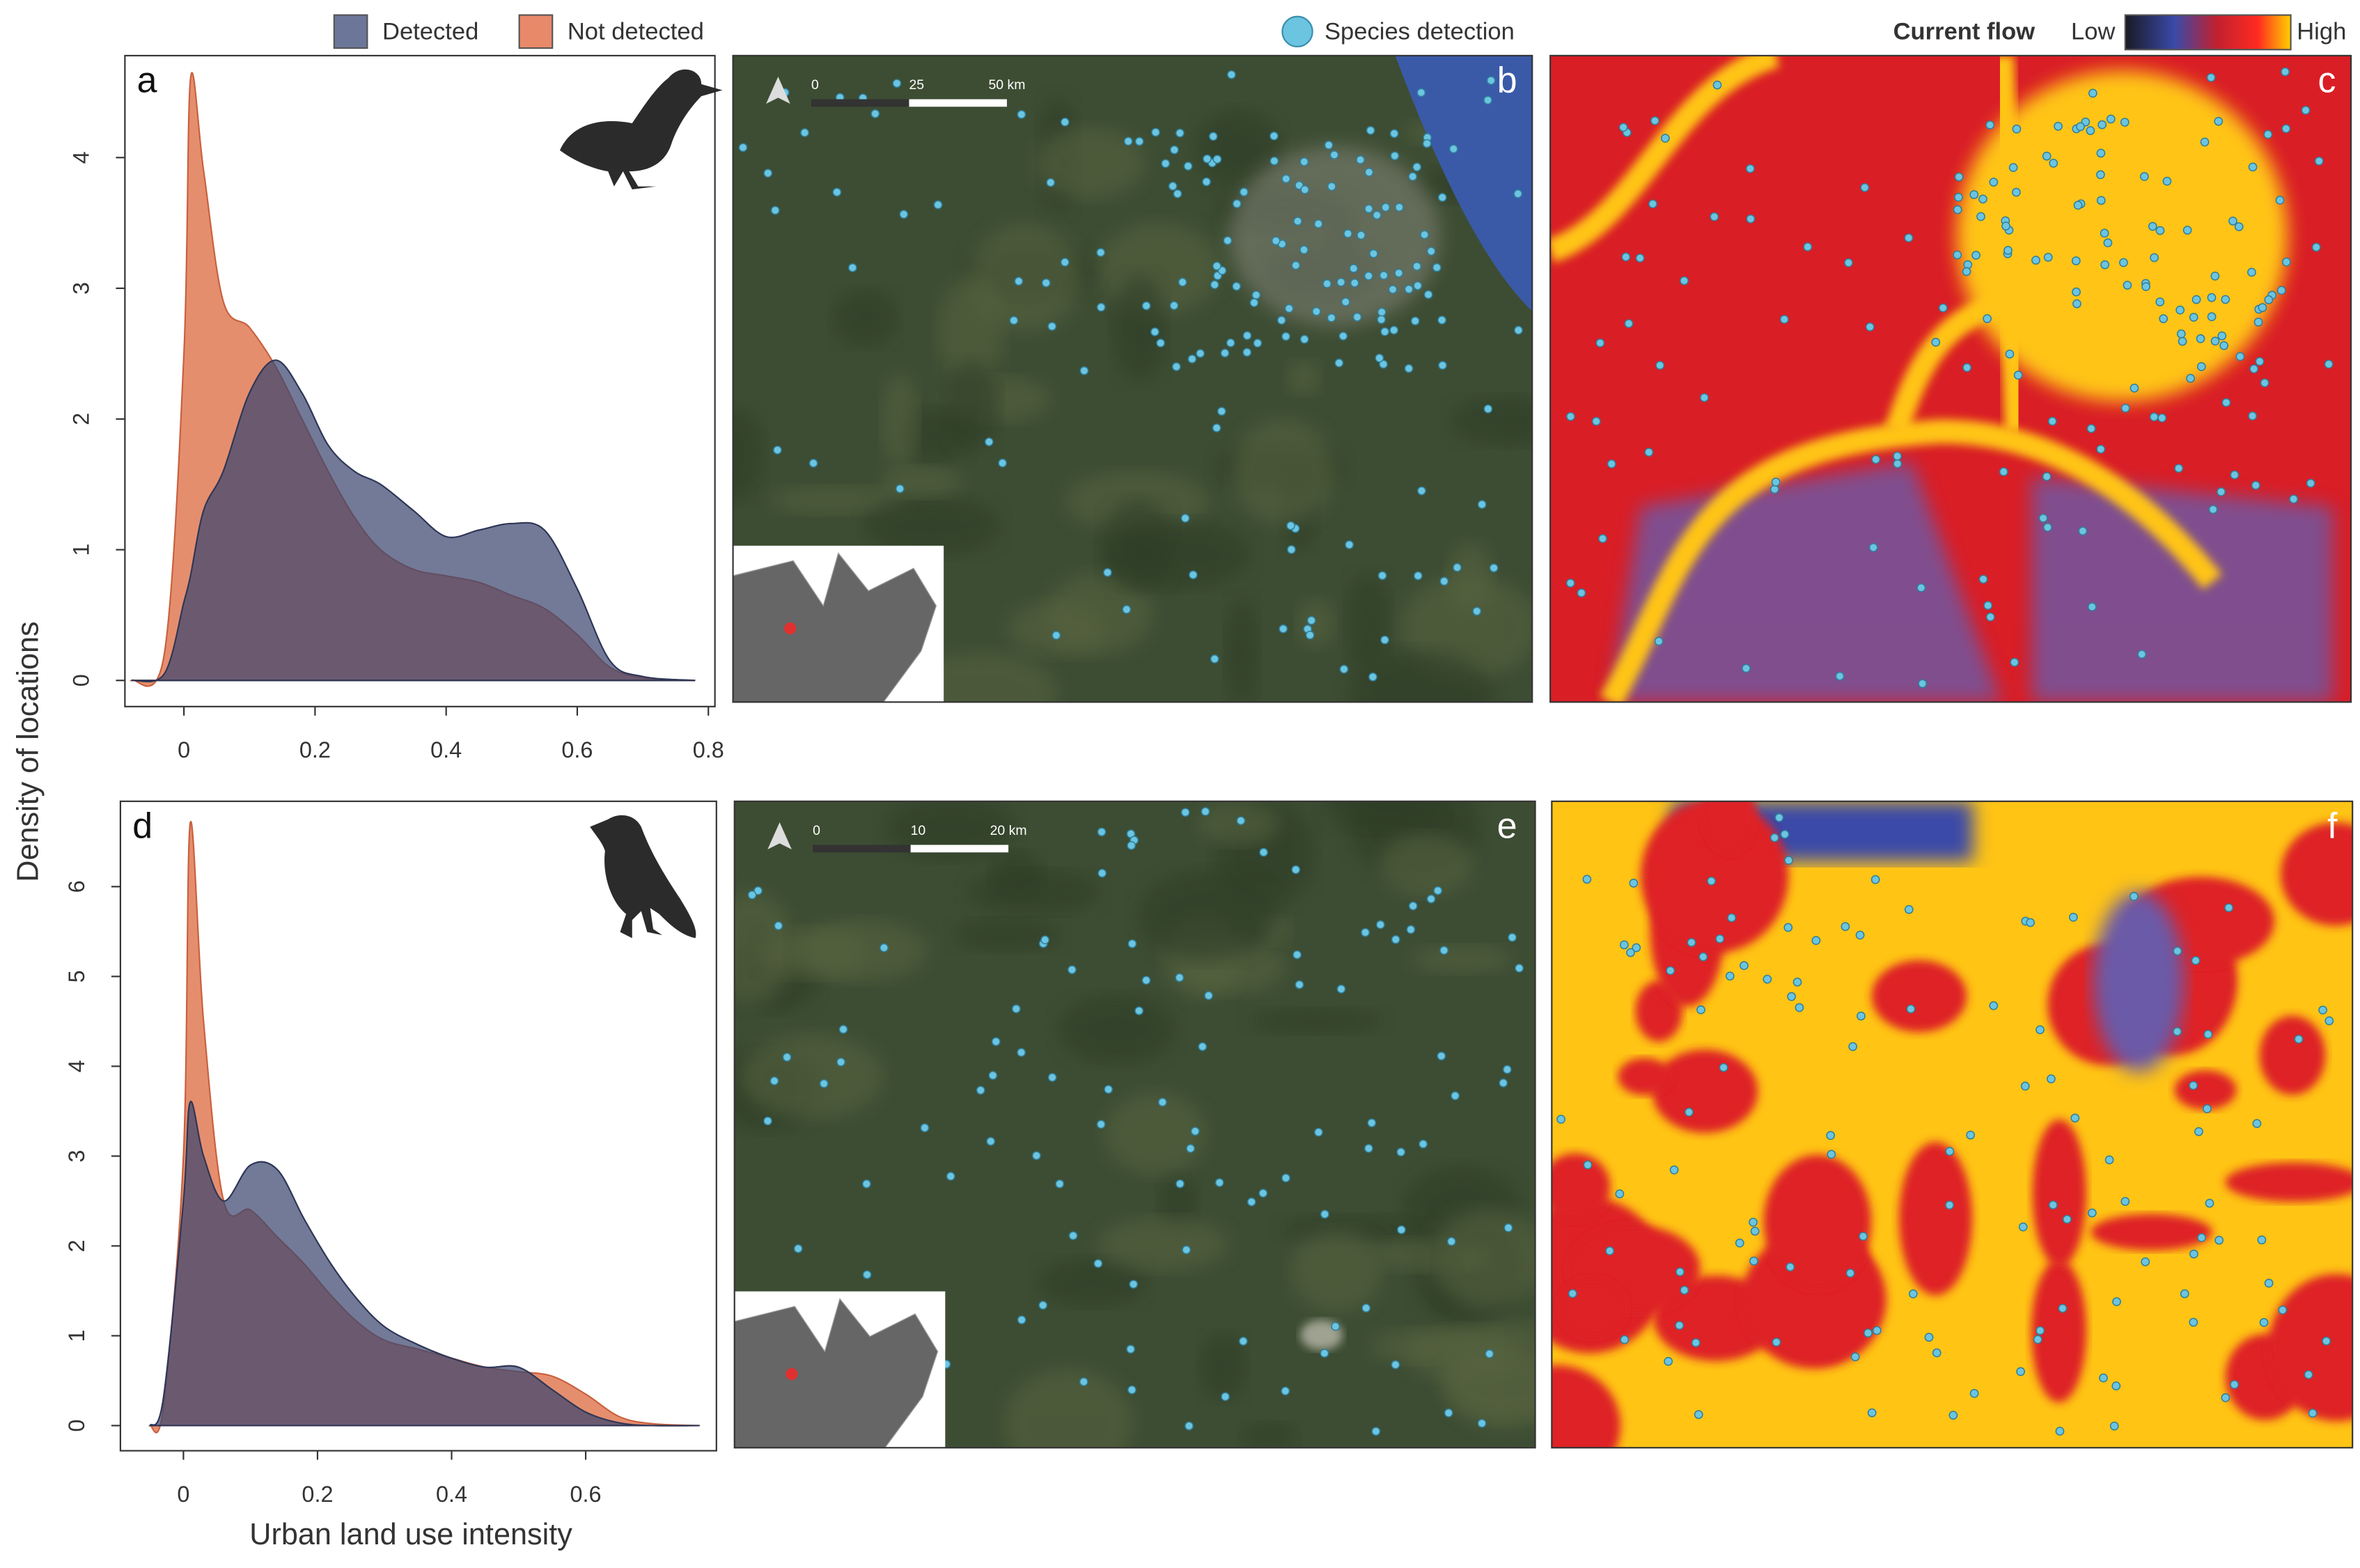 The width and height of the screenshot is (2360, 1568). Describe the element at coordinates (2321, 32) in the screenshot. I see `colorbar-high: High` at that location.